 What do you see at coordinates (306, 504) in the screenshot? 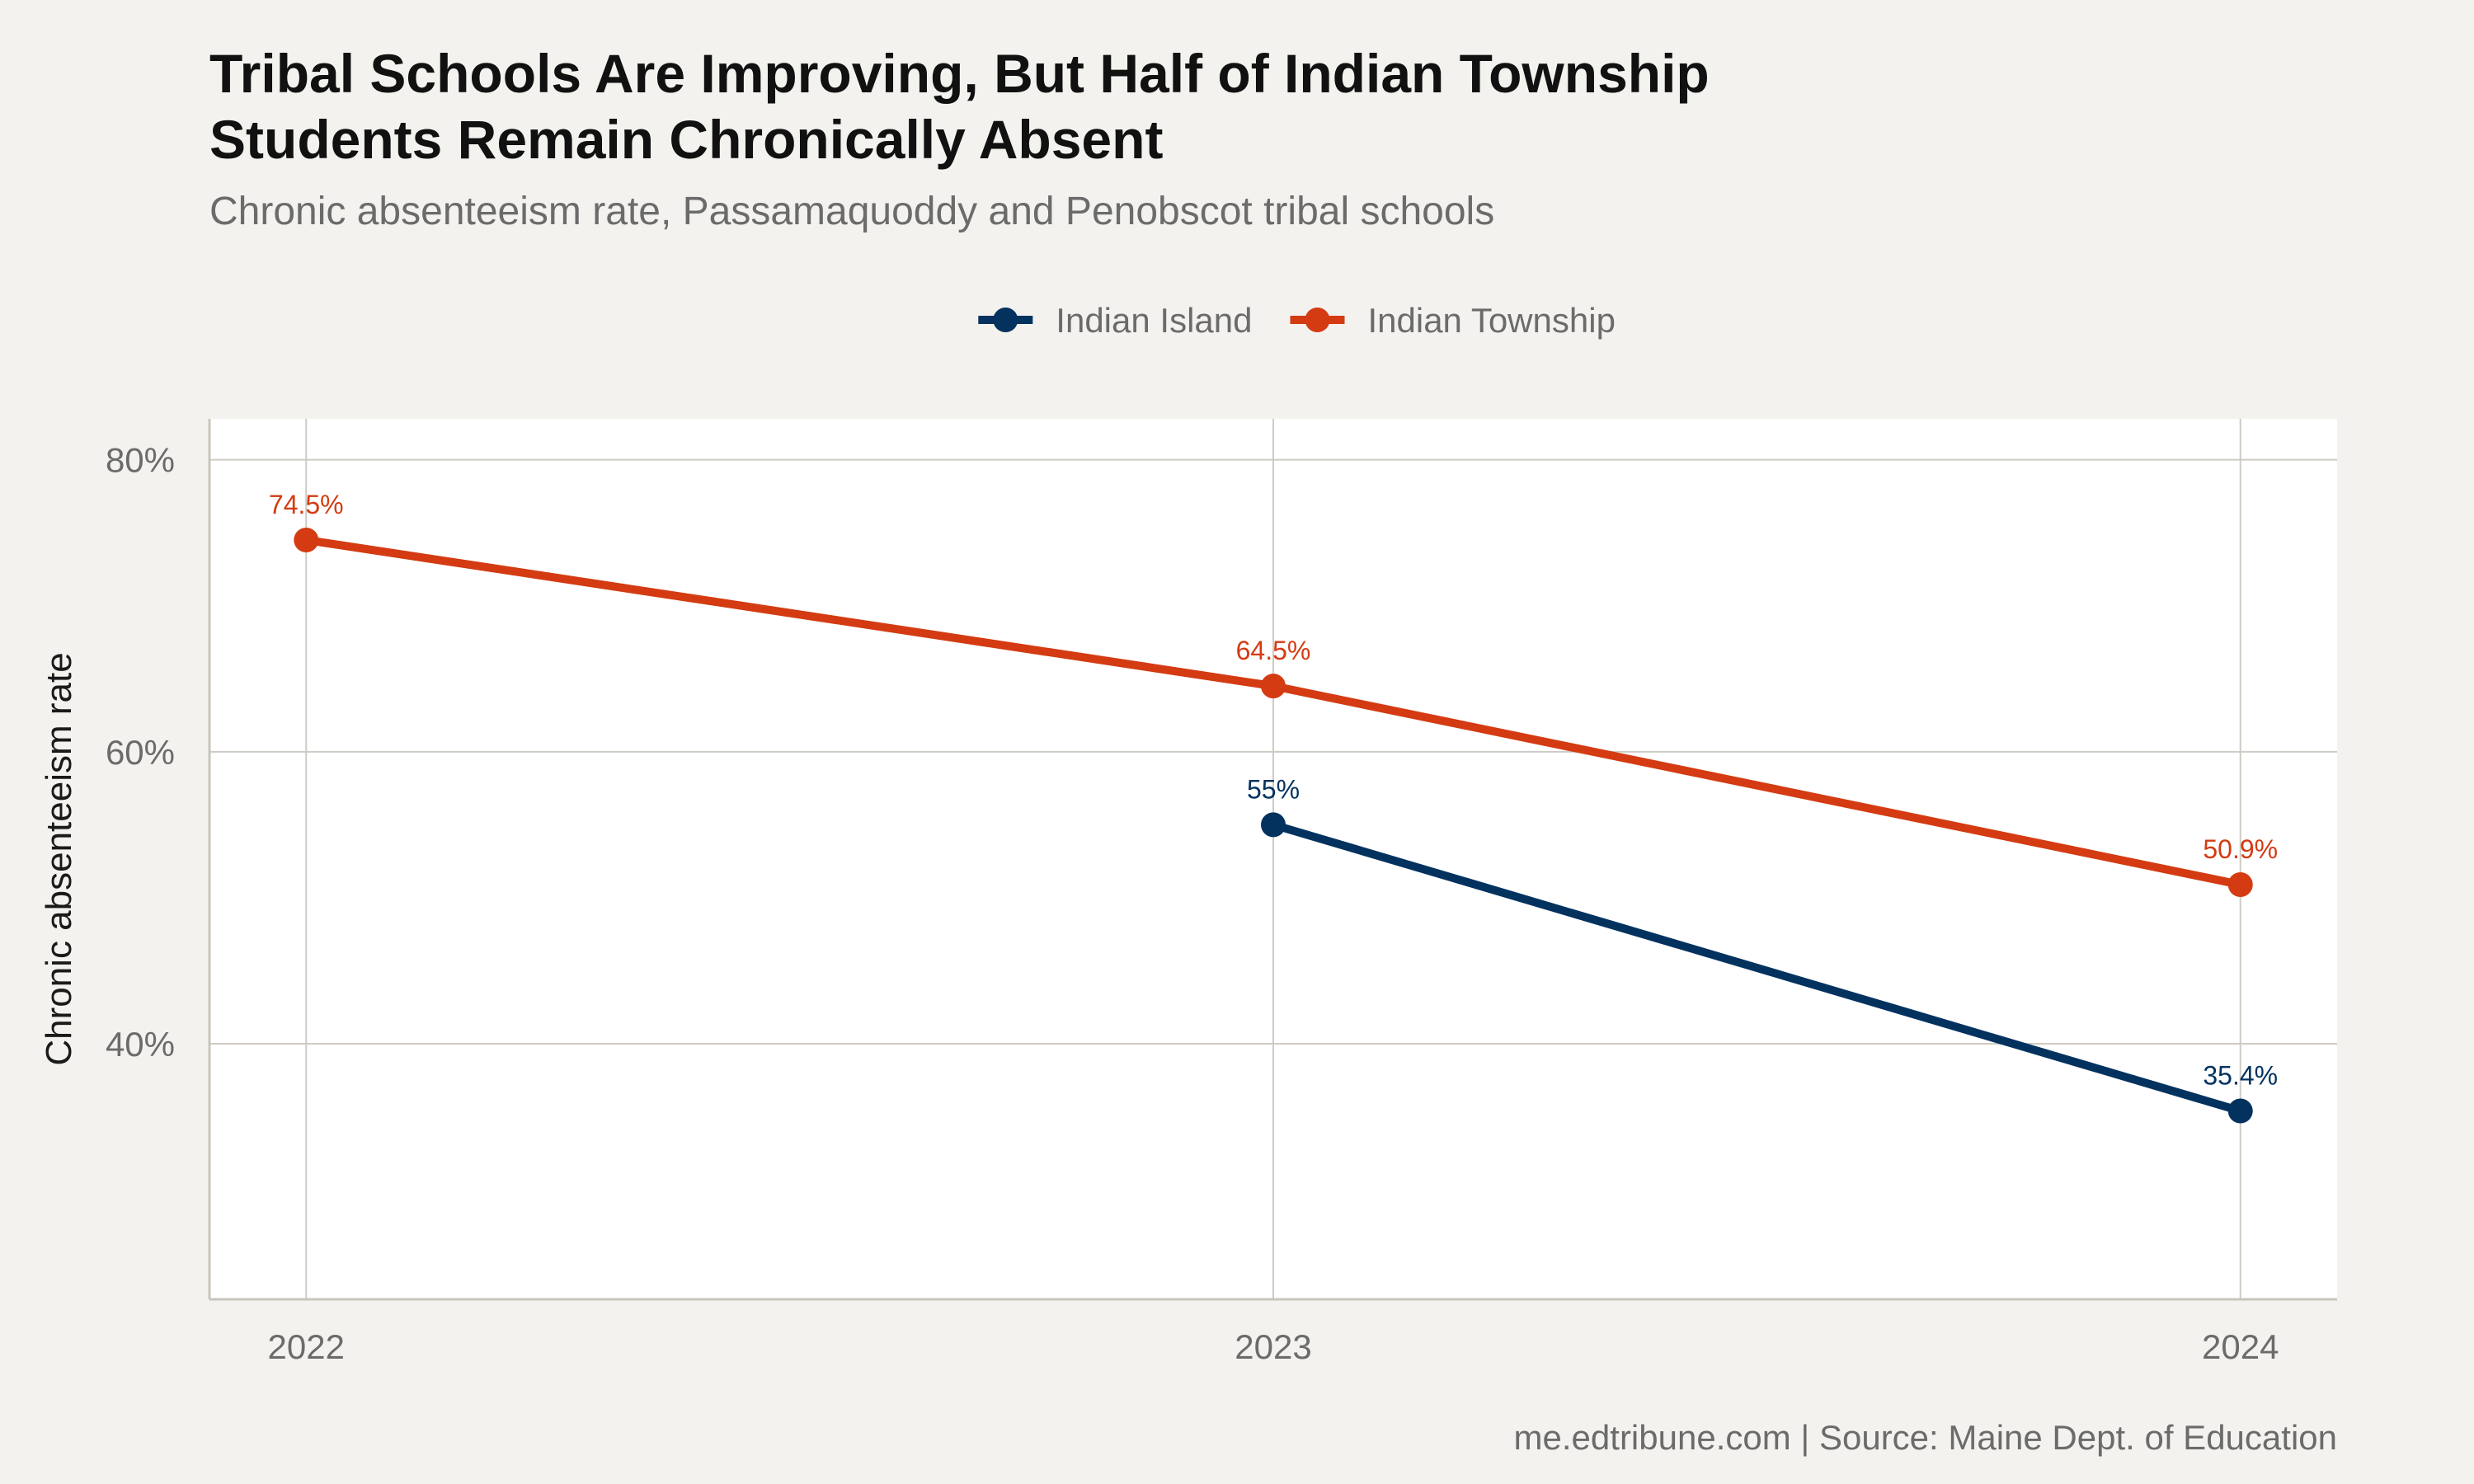
I see `data-label-indian-township: 74.5%` at bounding box center [306, 504].